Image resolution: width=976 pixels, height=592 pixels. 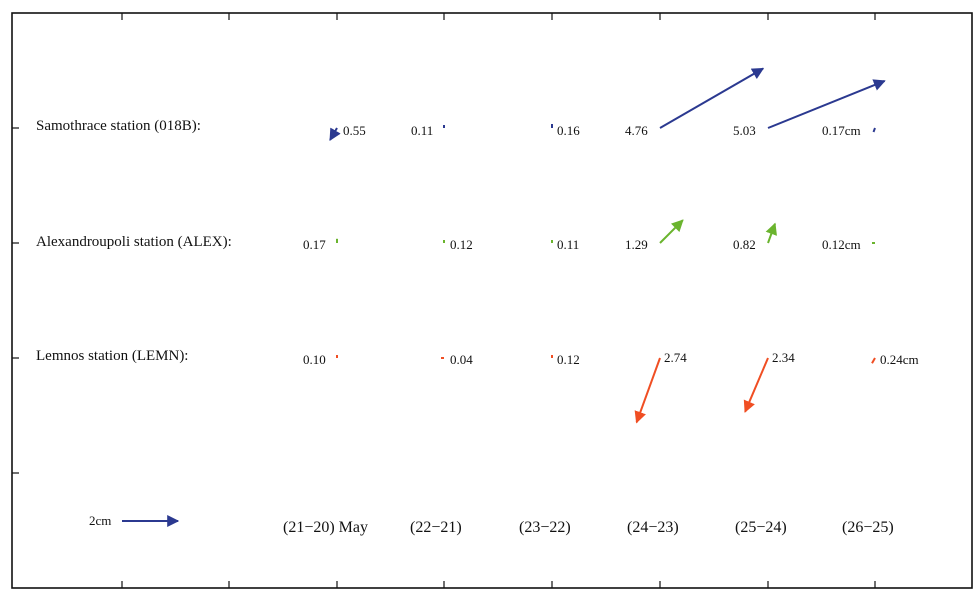 I want to click on magnitude-label: 5.03, so click(x=744, y=130).